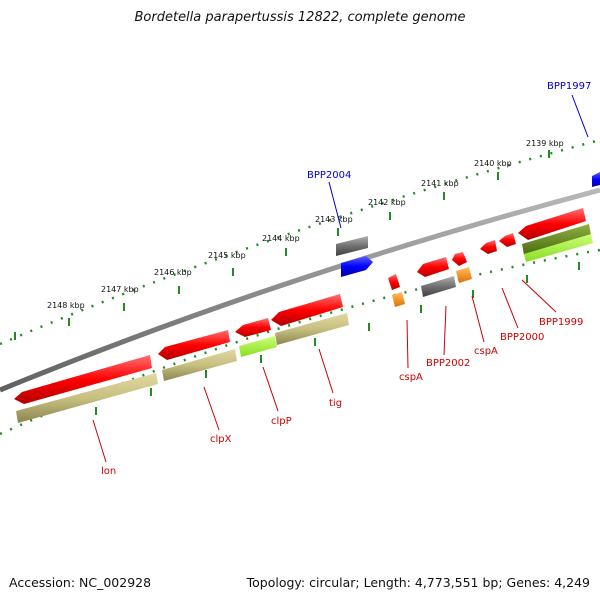  Describe the element at coordinates (448, 363) in the screenshot. I see `gene-label-bpp2002: BPP2002` at that location.